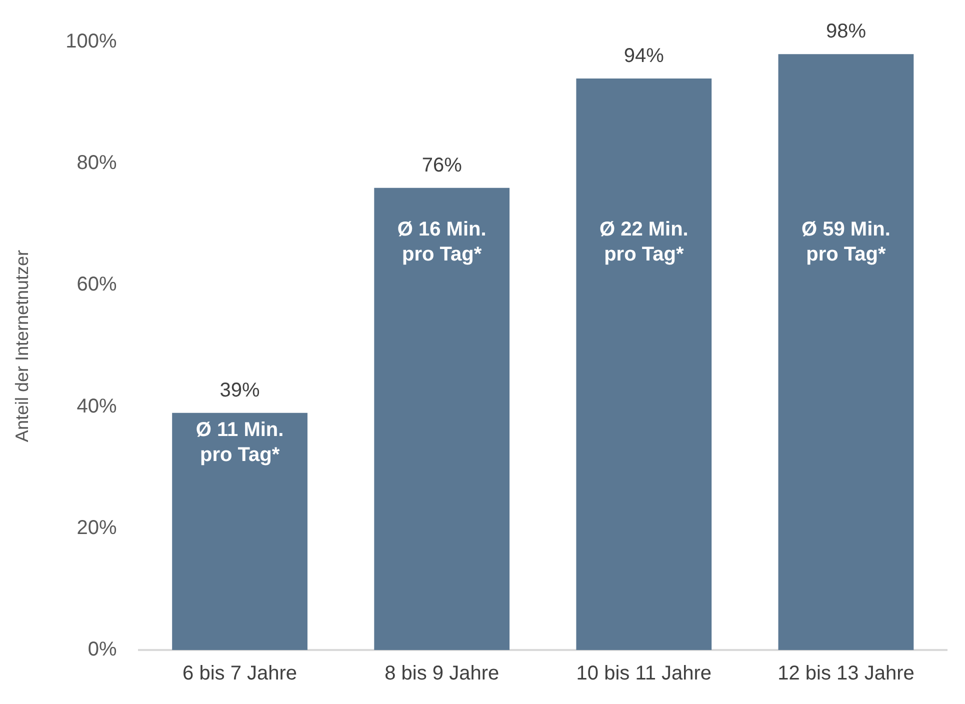 The image size is (965, 704). What do you see at coordinates (240, 390) in the screenshot?
I see `data-label: 39%` at bounding box center [240, 390].